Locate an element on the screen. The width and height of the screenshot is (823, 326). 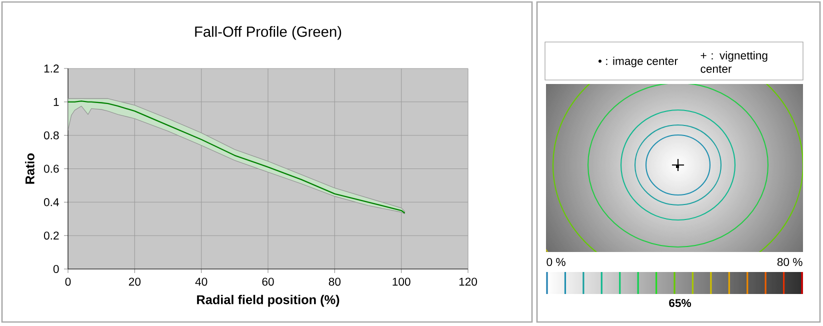
text: 0 % is located at coordinates (556, 262).